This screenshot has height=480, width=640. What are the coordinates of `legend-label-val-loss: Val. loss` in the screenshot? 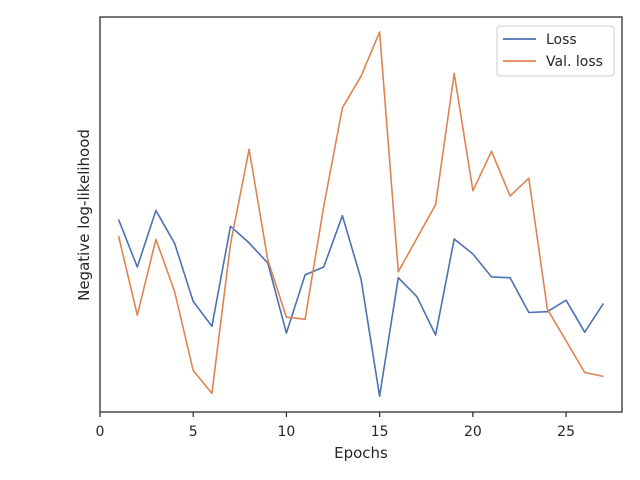 It's located at (574, 62).